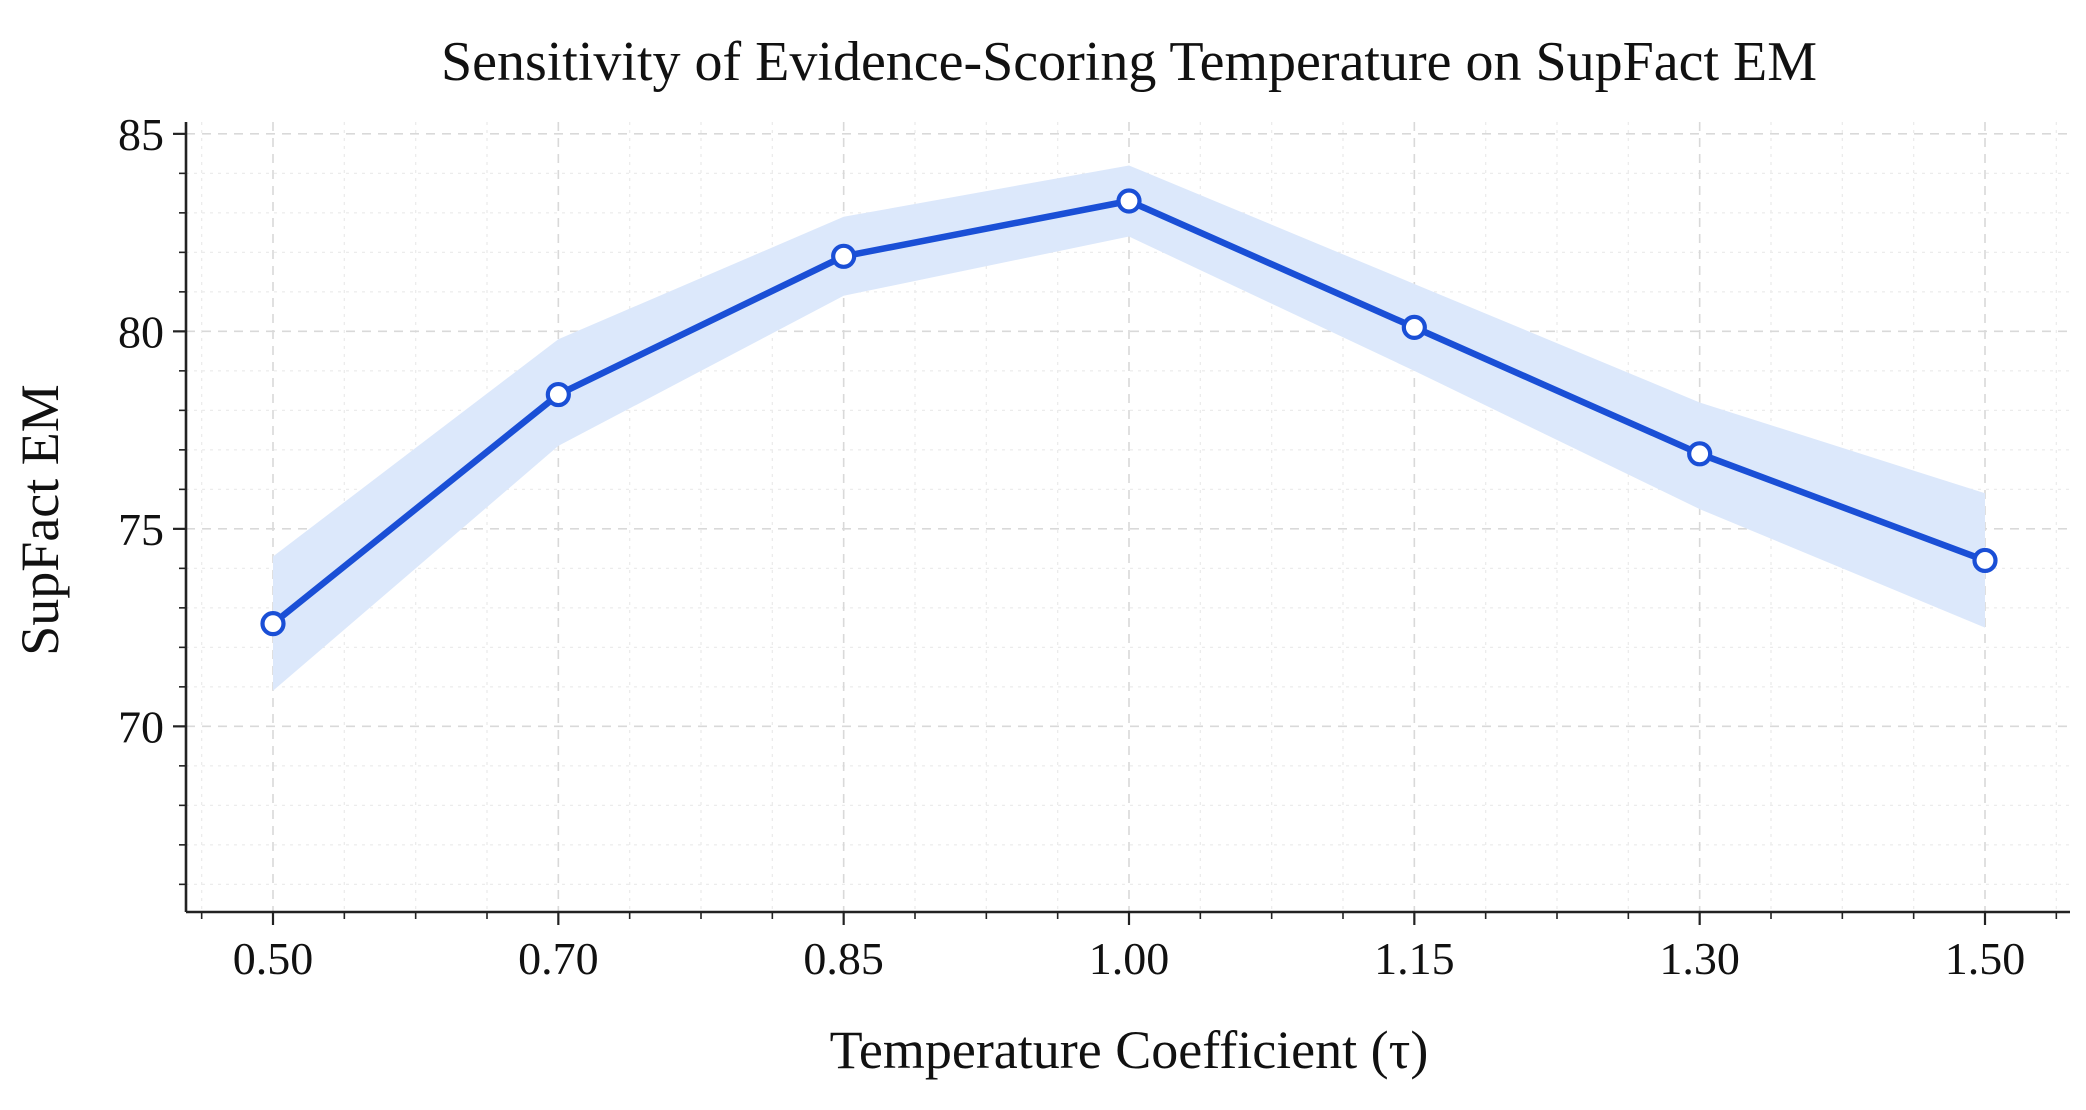  What do you see at coordinates (1985, 958) in the screenshot?
I see `x-tick-label: 1.50` at bounding box center [1985, 958].